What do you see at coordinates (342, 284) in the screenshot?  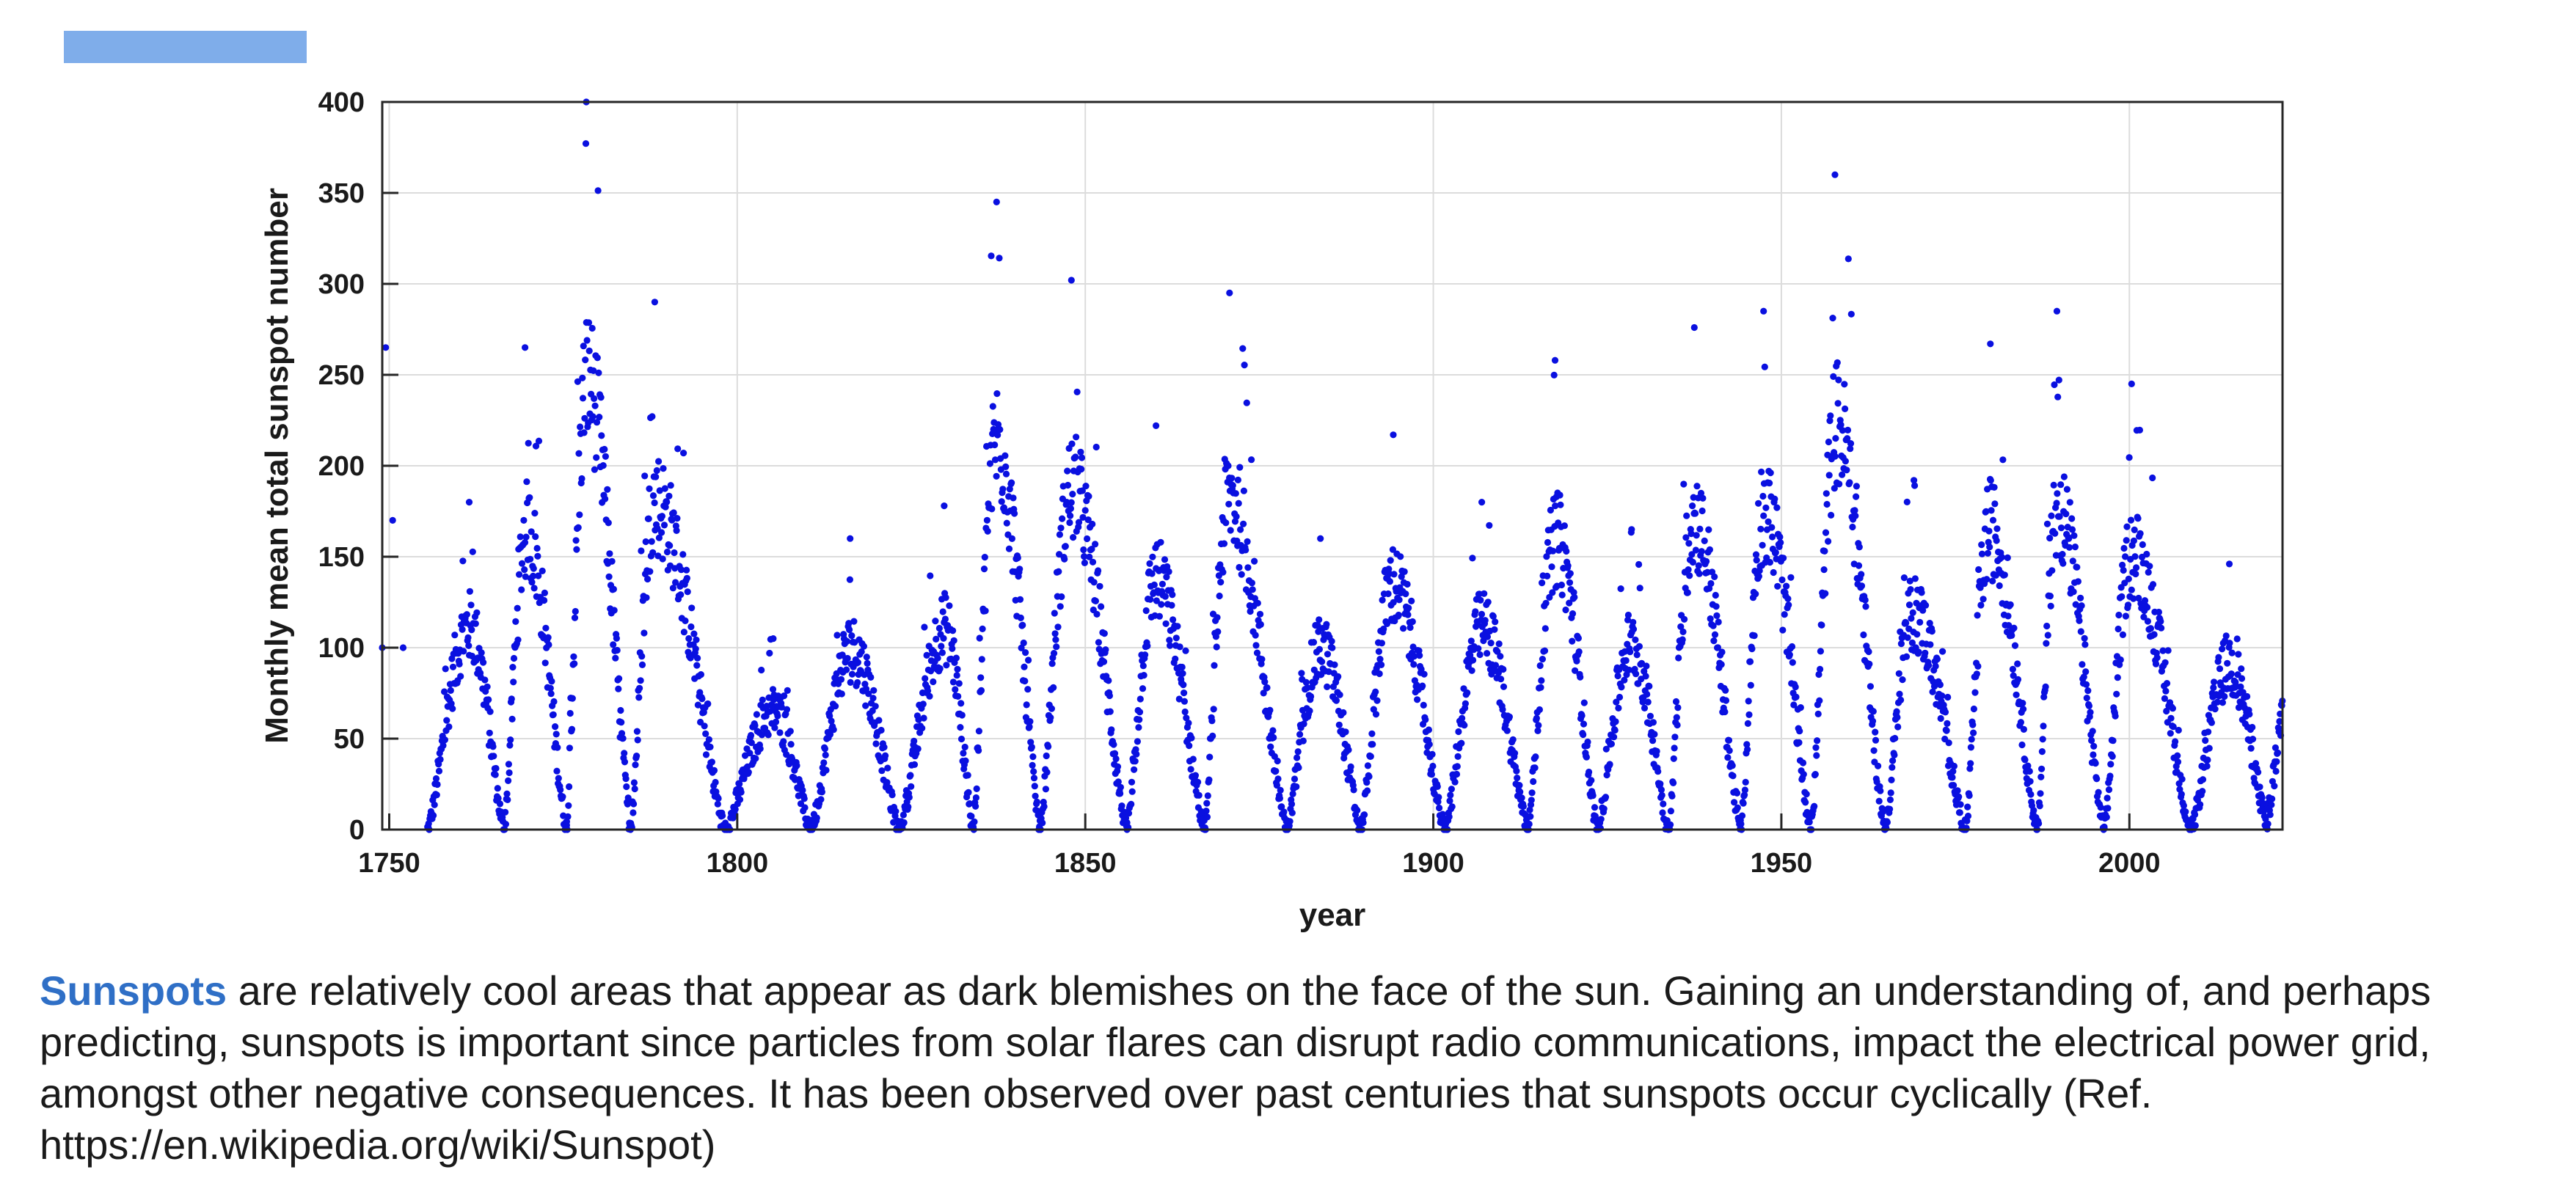 I see `y-tick-label: 300` at bounding box center [342, 284].